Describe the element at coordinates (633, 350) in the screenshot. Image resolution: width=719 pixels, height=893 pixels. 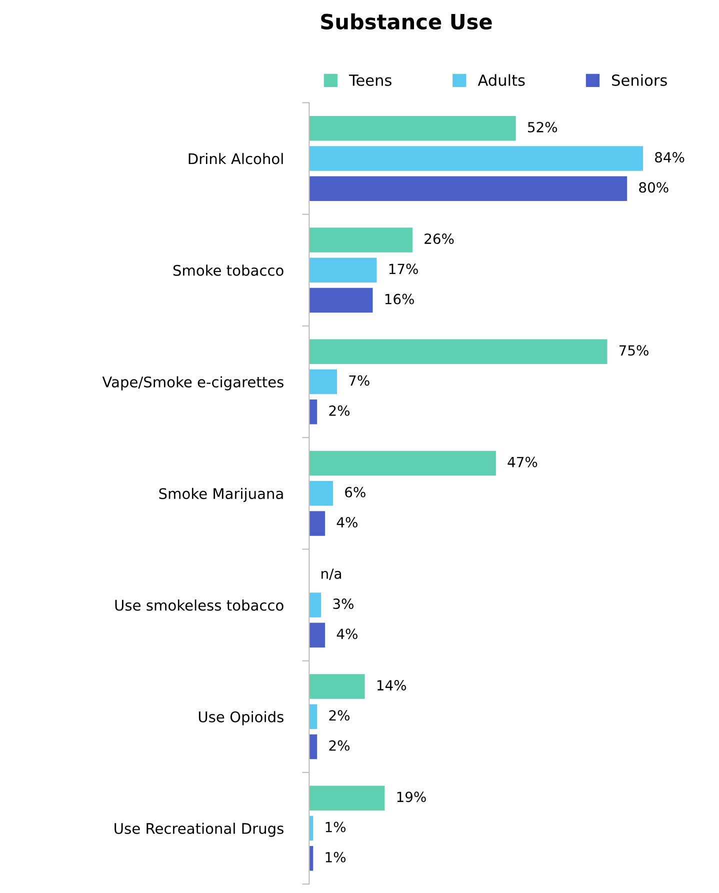
I see `data-label: 75%` at that location.